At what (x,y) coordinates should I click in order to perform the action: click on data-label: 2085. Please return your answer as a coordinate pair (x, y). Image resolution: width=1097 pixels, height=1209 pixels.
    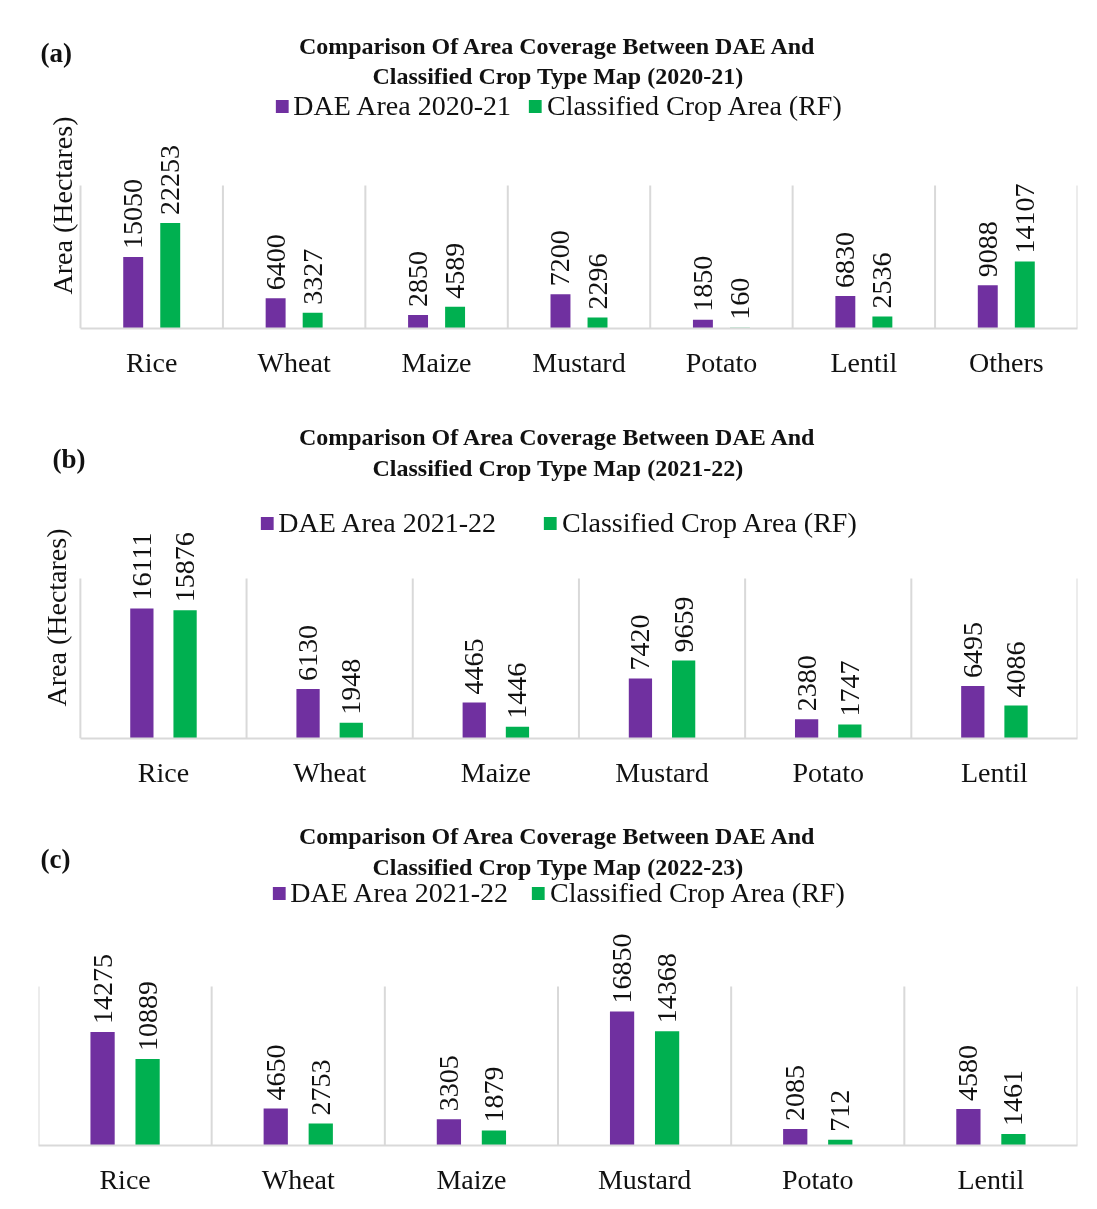
    Looking at the image, I should click on (795, 1092).